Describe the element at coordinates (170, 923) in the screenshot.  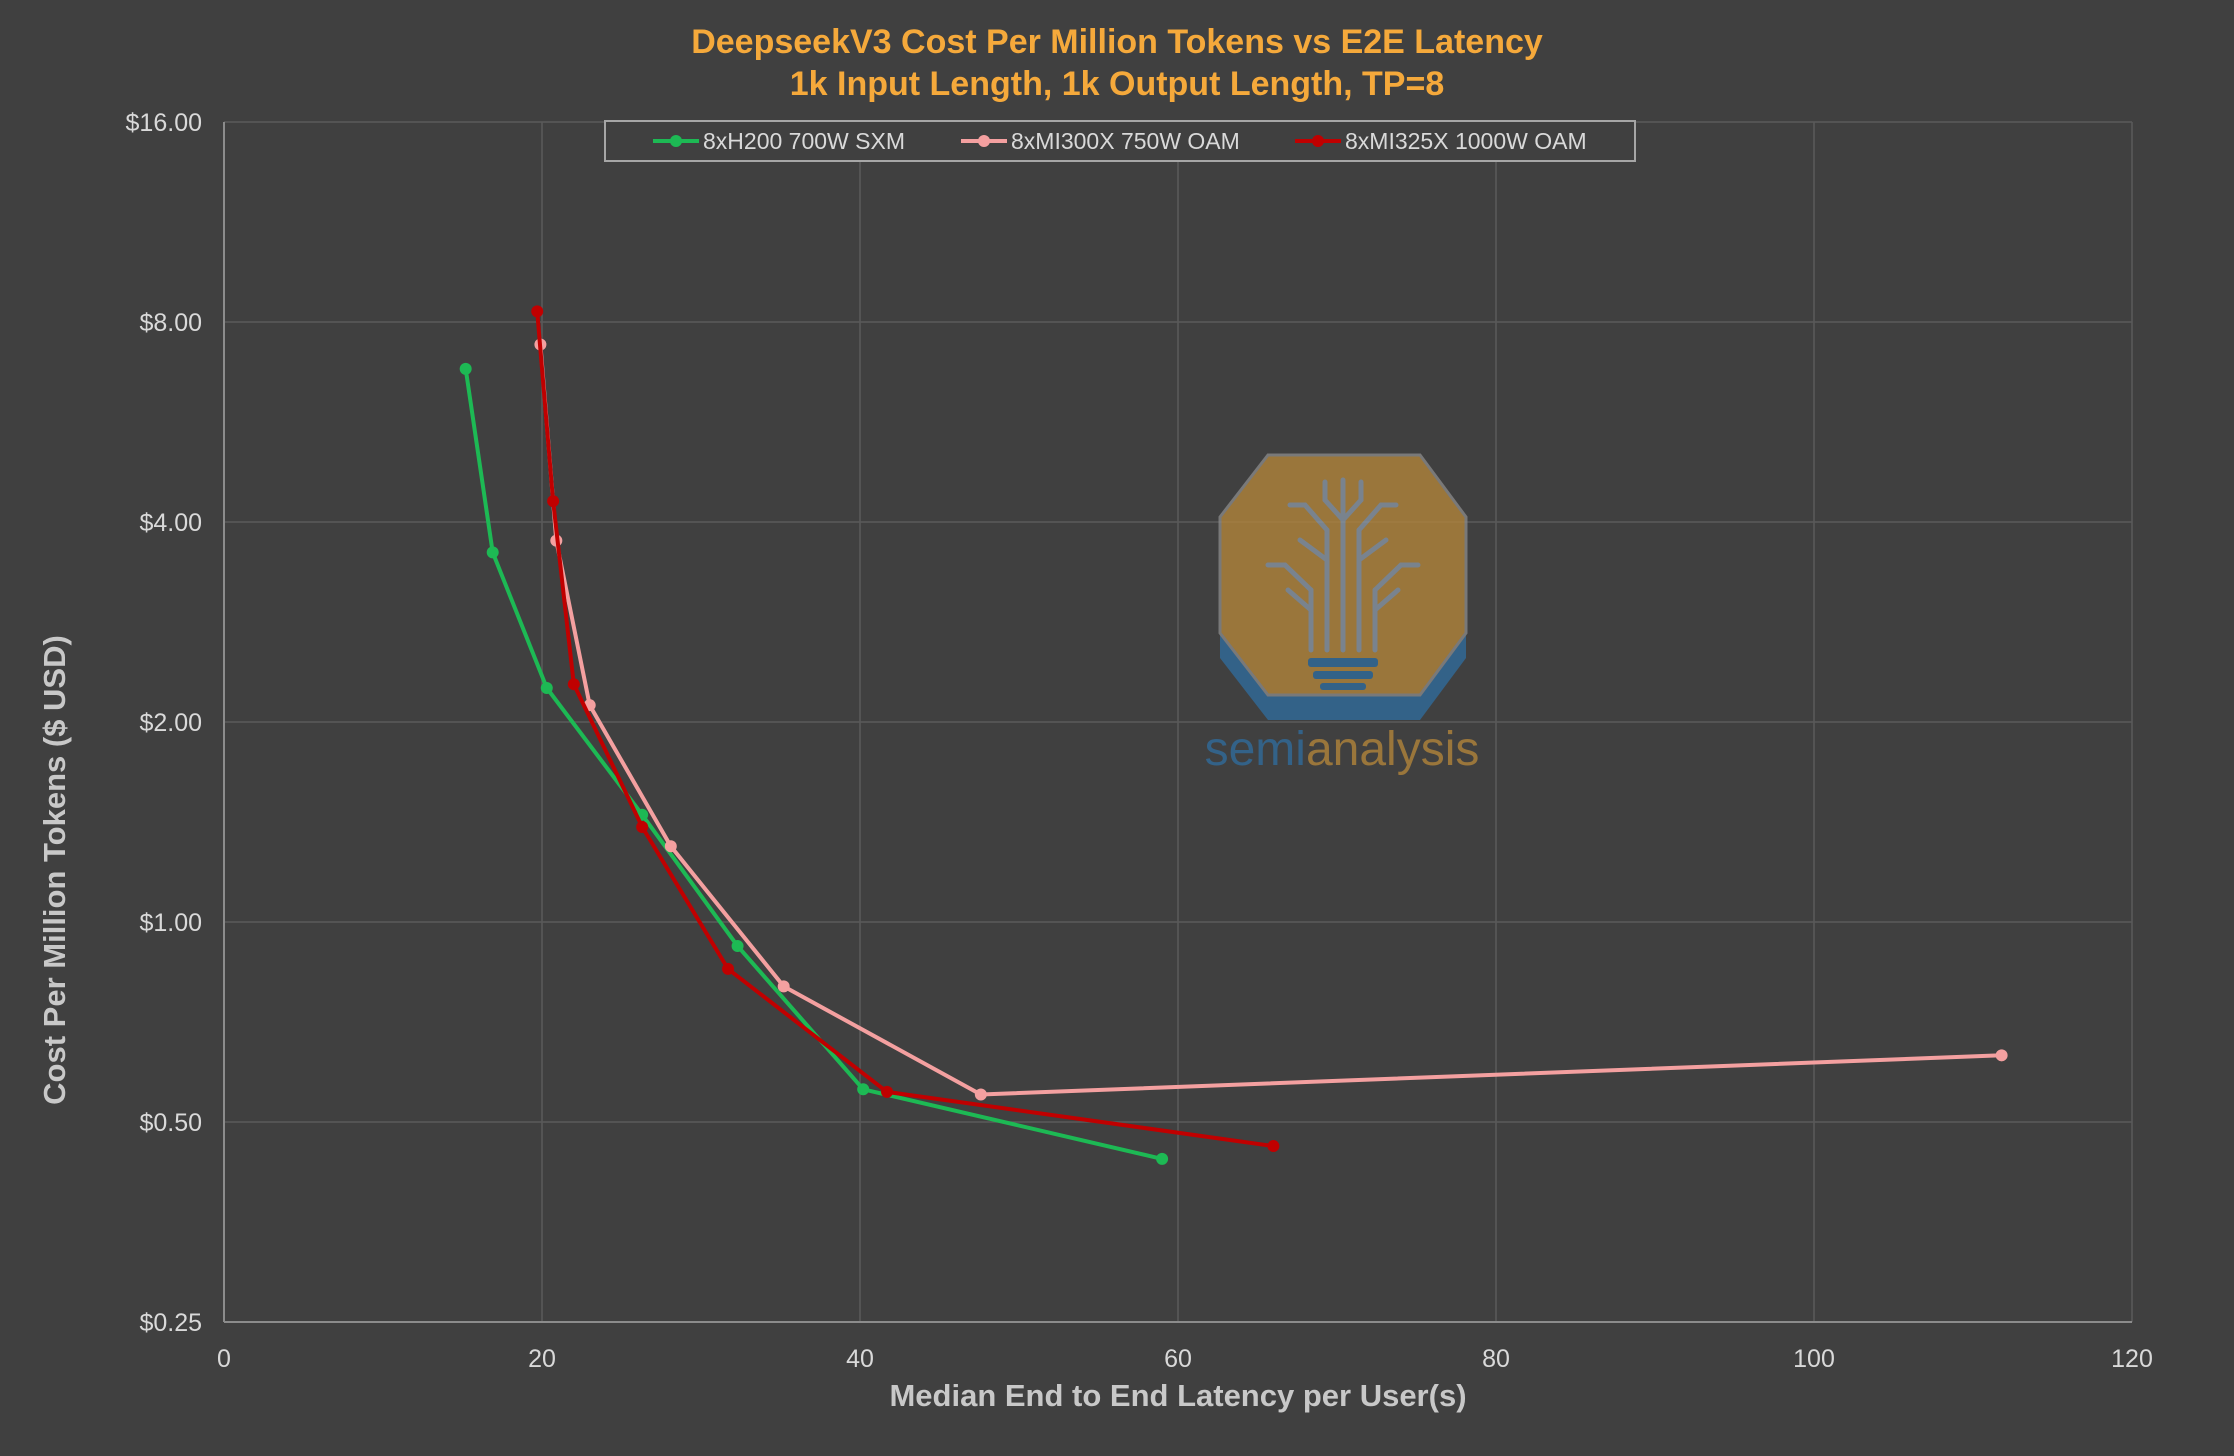
I see `y-tick-label: $1.00` at that location.